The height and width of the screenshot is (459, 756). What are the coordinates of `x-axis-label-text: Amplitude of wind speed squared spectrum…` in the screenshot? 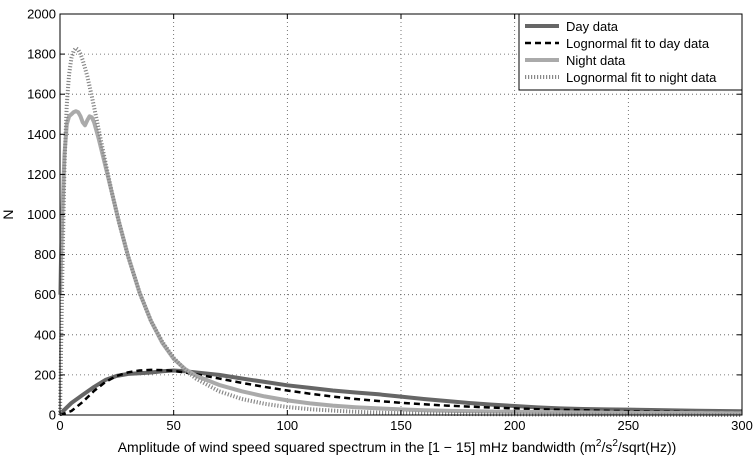 It's located at (357, 447).